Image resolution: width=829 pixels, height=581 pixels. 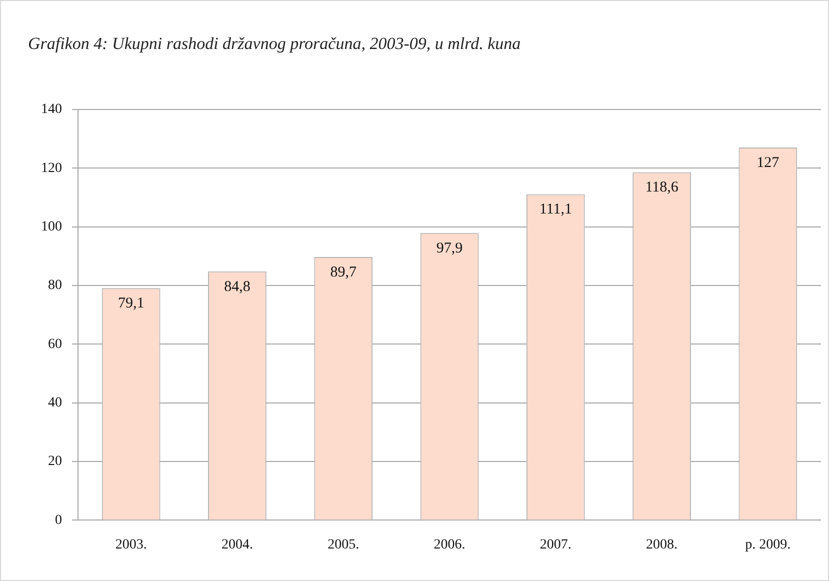 I want to click on x-tick-label: 2007., so click(x=556, y=544).